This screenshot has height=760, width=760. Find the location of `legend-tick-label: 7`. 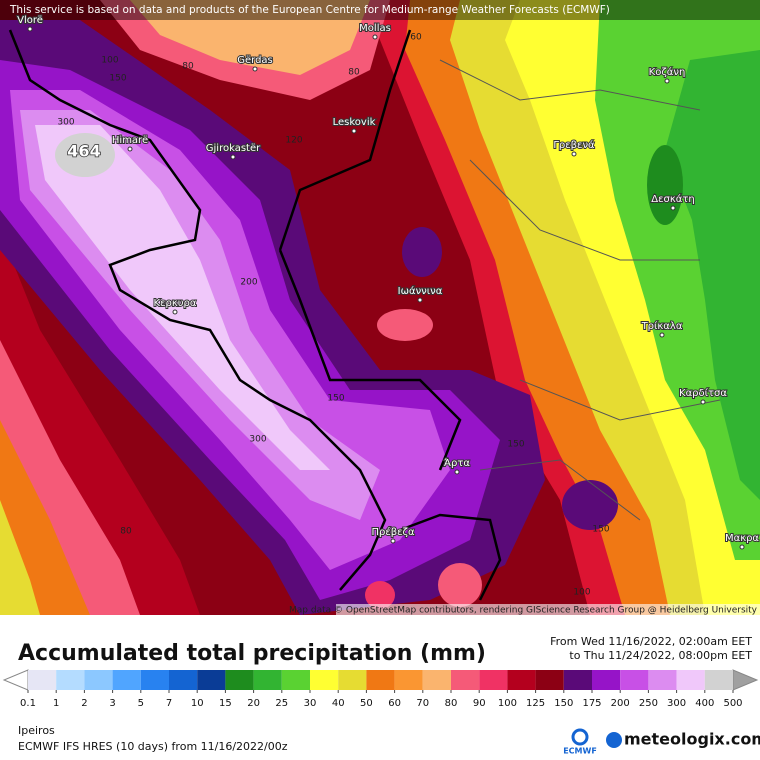

legend-tick-label: 7 is located at coordinates (169, 703).